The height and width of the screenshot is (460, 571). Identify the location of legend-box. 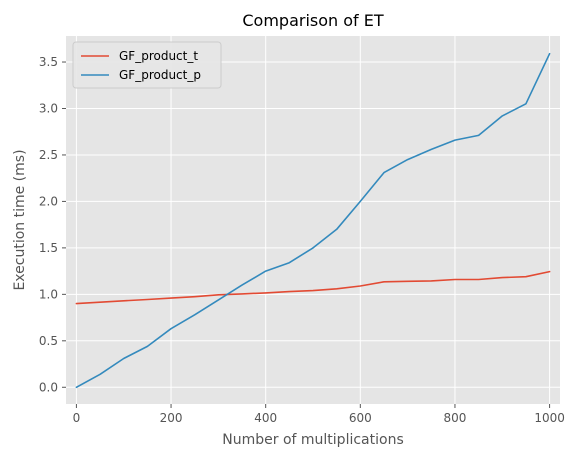
(147, 65).